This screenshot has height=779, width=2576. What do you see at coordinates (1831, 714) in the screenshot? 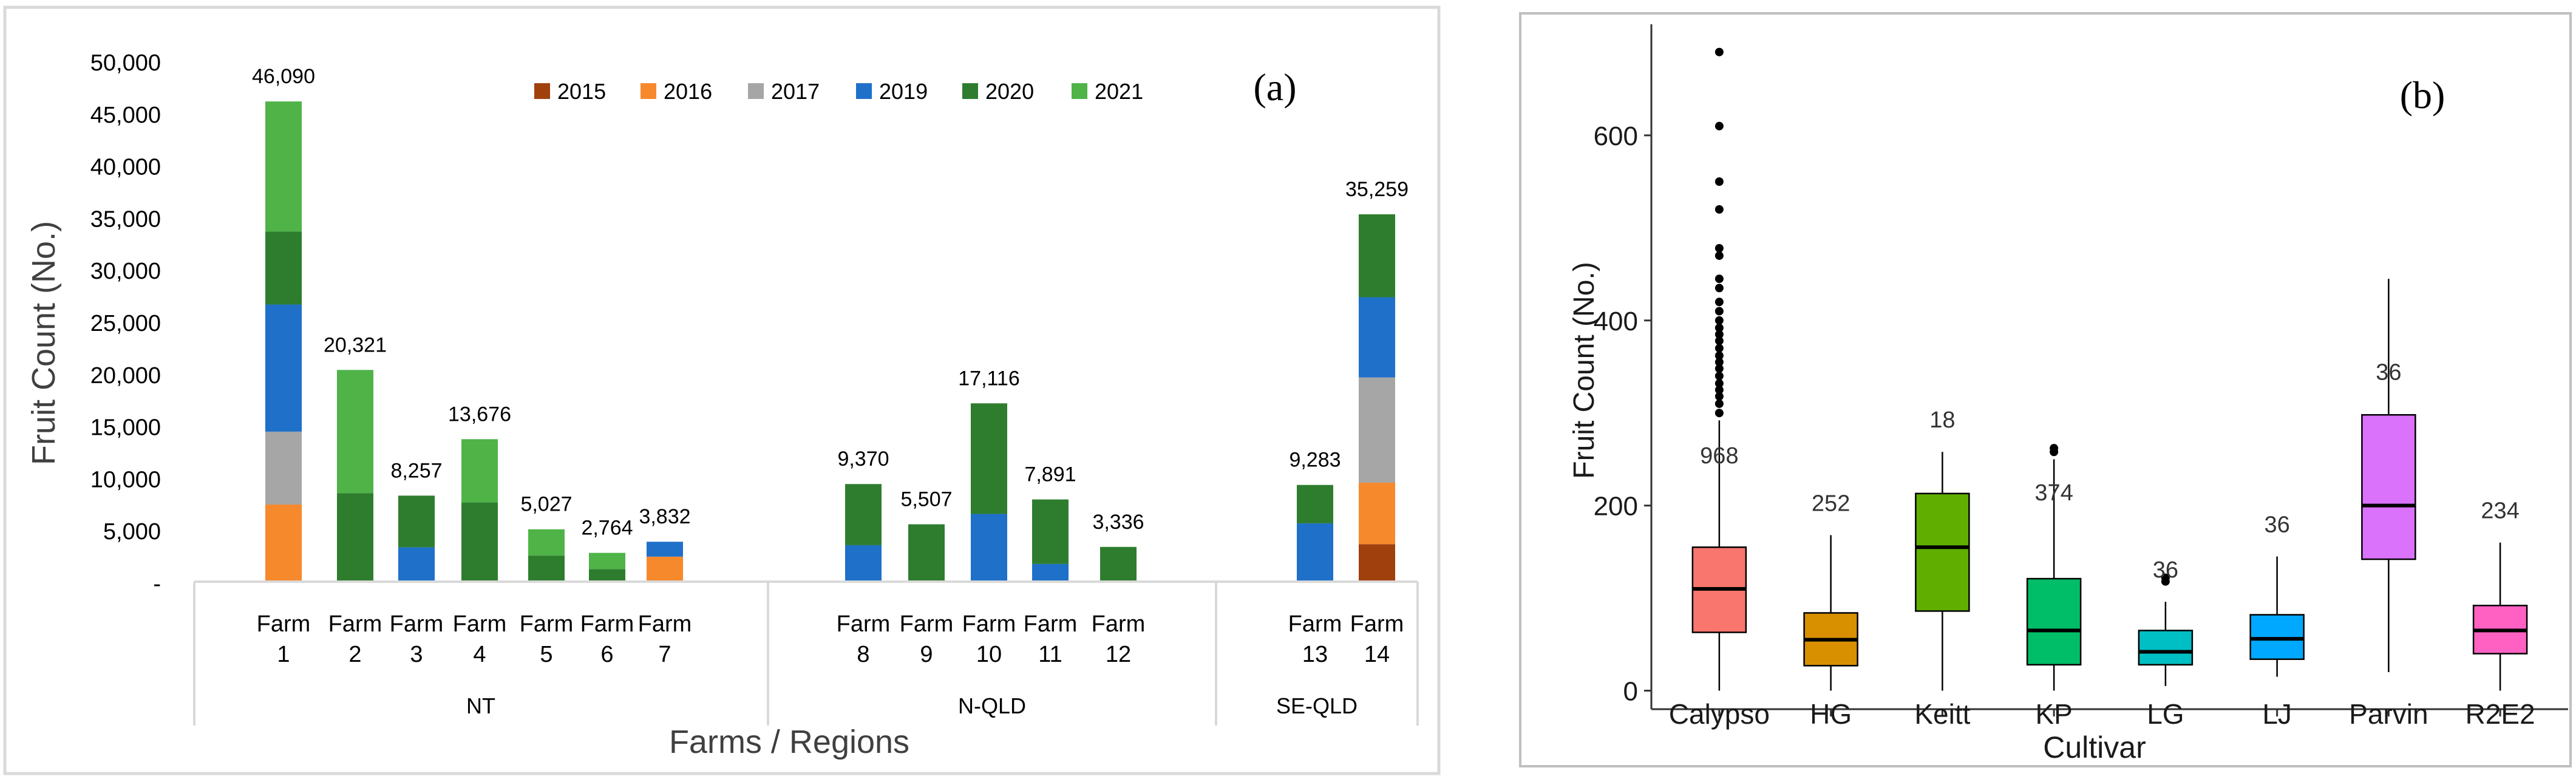
I see `category-label-HG: HG` at bounding box center [1831, 714].